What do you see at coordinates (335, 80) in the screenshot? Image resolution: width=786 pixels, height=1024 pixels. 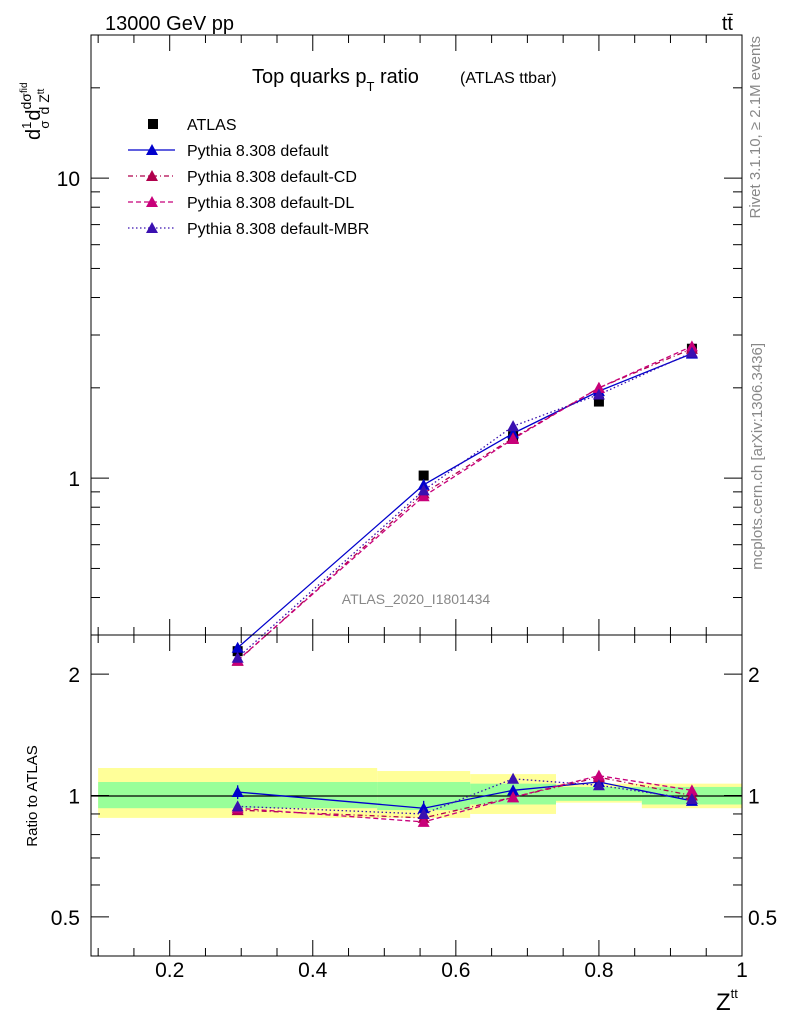 I see `main-title: Top quarks pT ratio` at bounding box center [335, 80].